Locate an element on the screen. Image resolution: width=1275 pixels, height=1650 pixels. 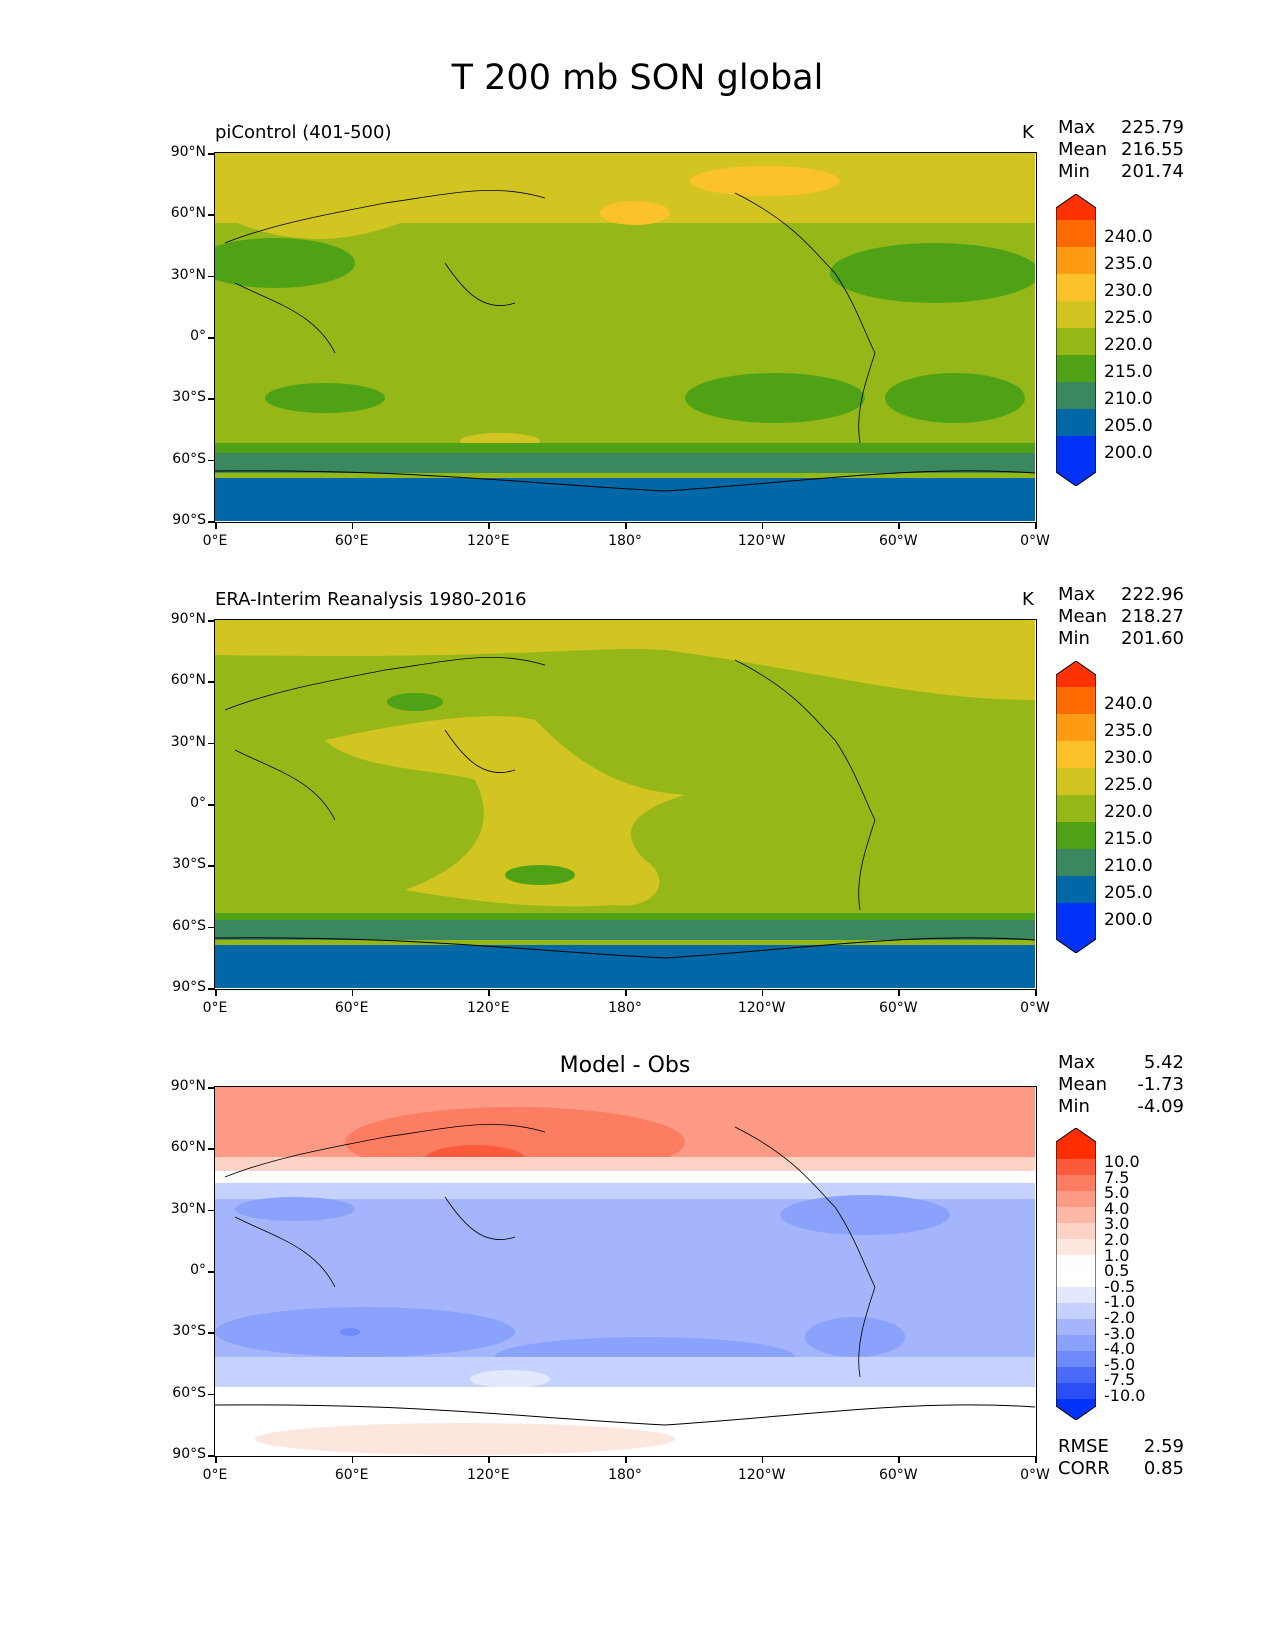
colorbar-label: 10.0 is located at coordinates (1122, 1161).